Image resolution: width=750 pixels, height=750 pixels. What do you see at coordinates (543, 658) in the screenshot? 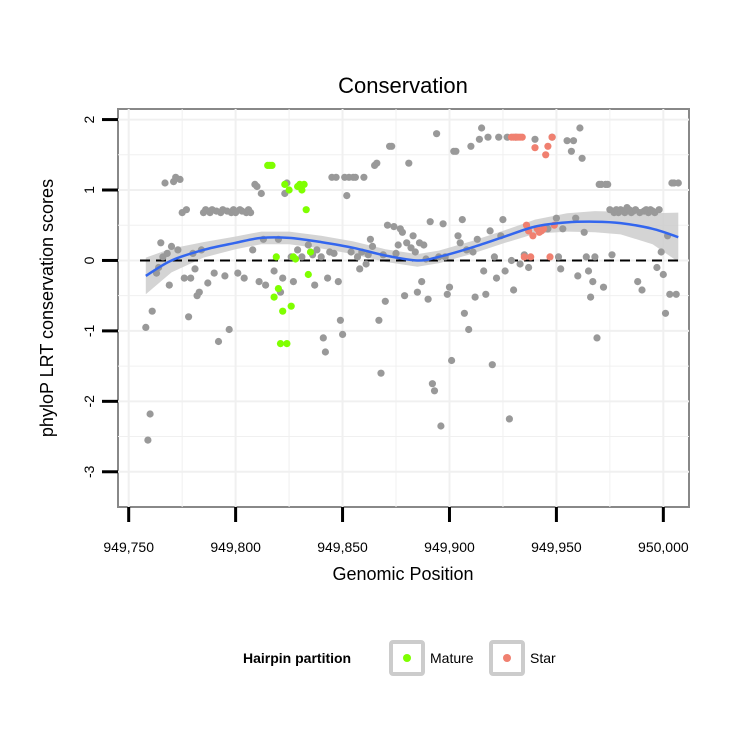
I see `legend-label-star: Star` at bounding box center [543, 658].